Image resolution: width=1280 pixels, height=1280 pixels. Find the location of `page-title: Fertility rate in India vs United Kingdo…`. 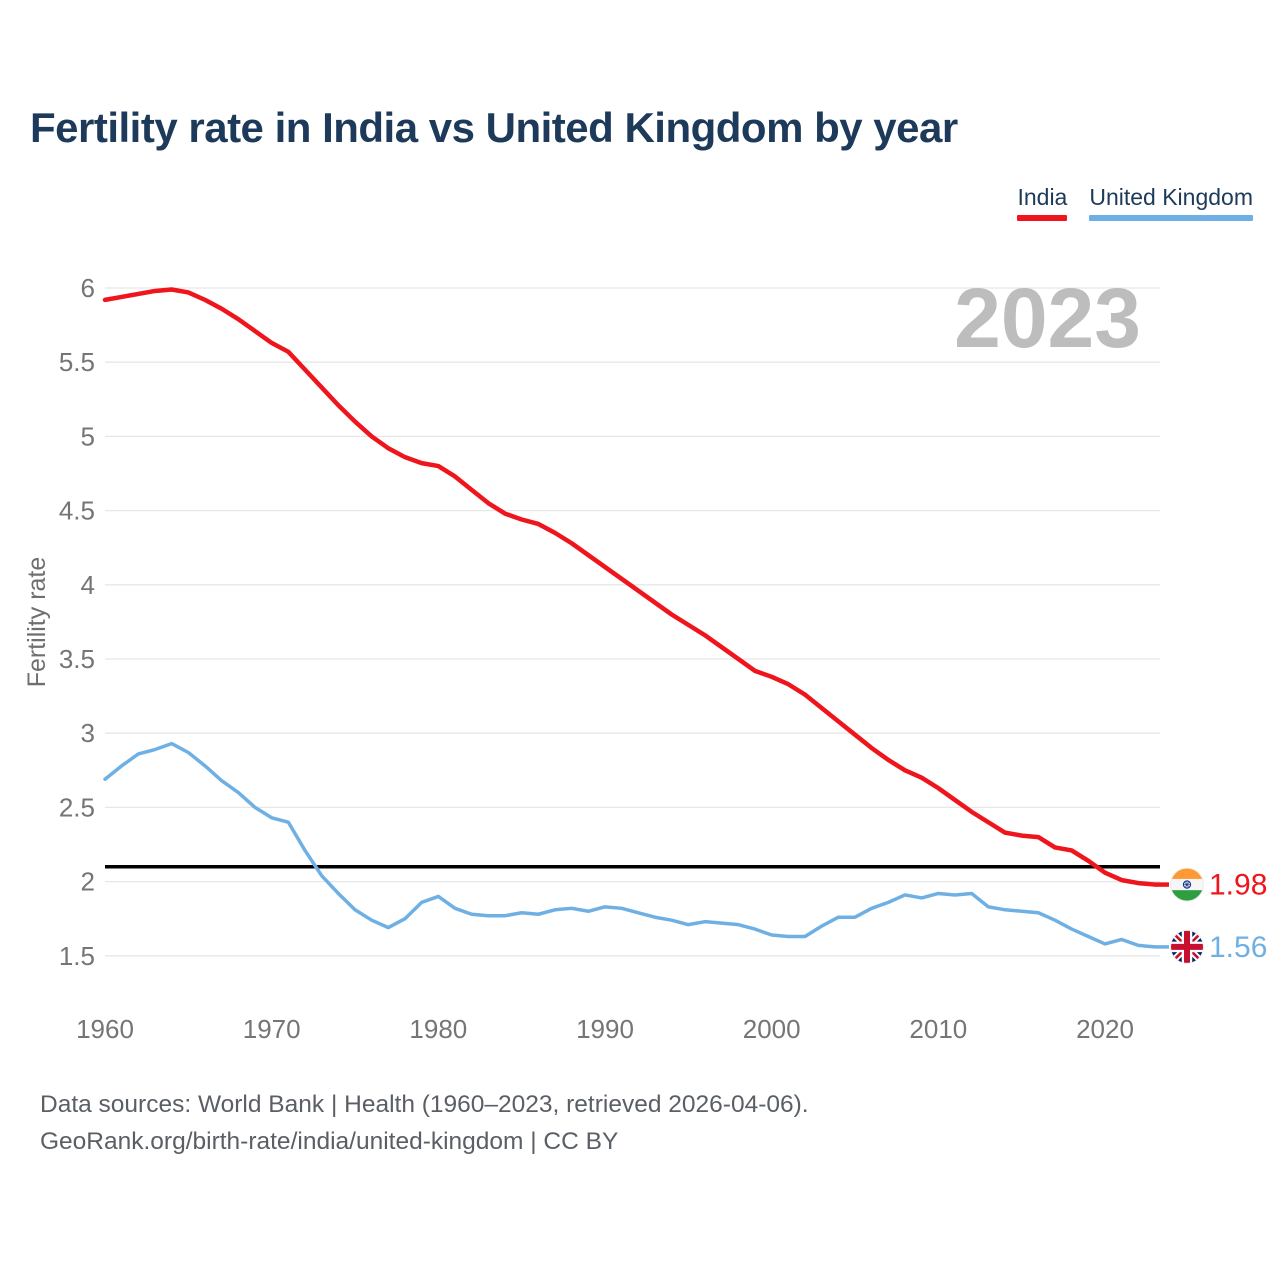

page-title: Fertility rate in India vs United Kingdo… is located at coordinates (494, 127).